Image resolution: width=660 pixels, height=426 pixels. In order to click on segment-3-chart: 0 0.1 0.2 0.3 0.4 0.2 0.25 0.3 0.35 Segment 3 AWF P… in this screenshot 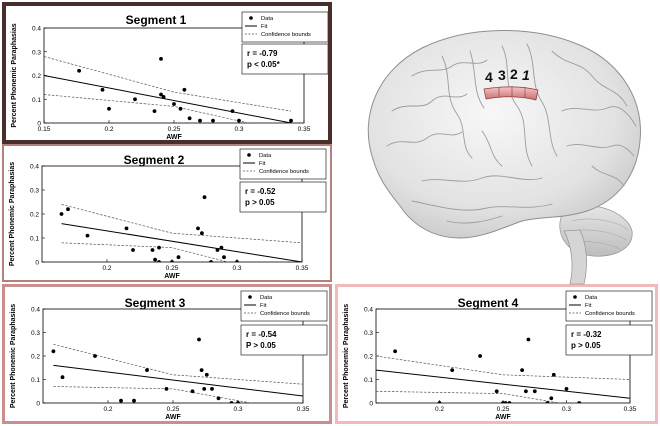, I will do `click(169, 355)`.